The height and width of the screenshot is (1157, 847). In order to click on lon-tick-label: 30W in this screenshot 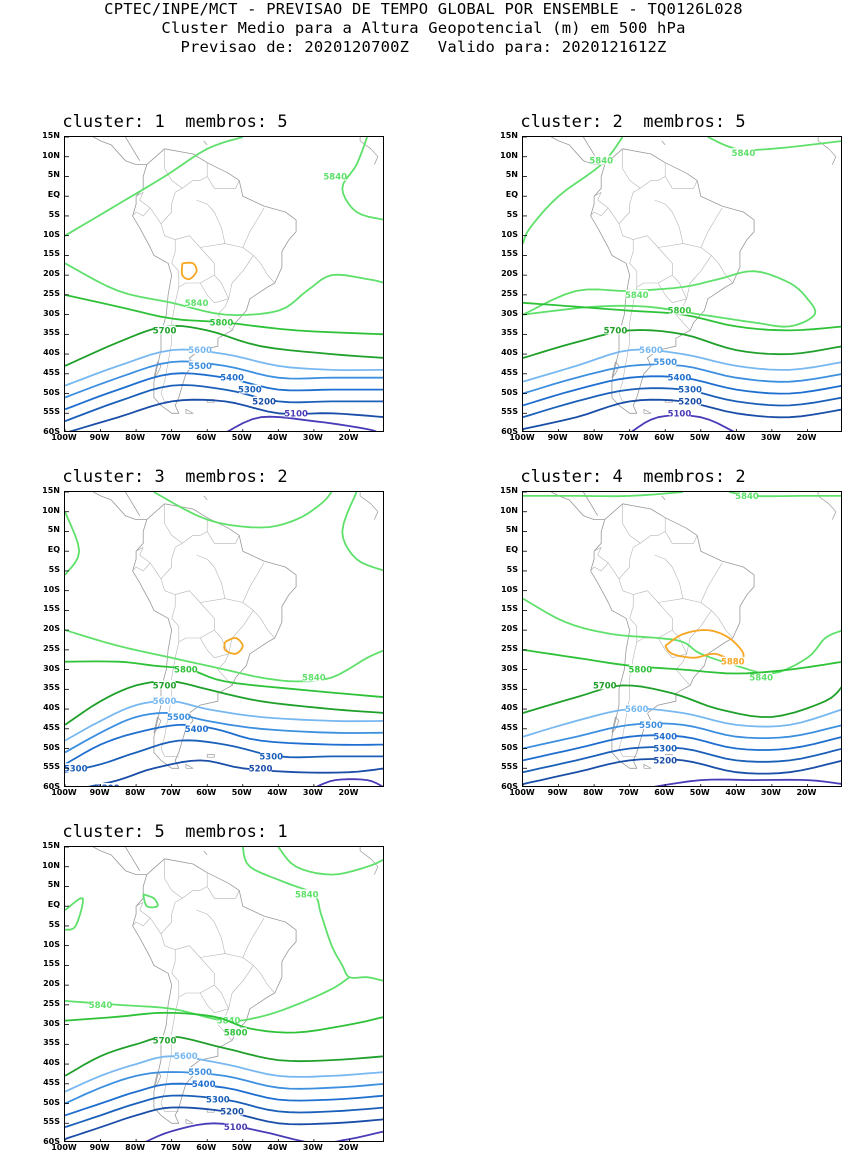, I will do `click(312, 792)`.